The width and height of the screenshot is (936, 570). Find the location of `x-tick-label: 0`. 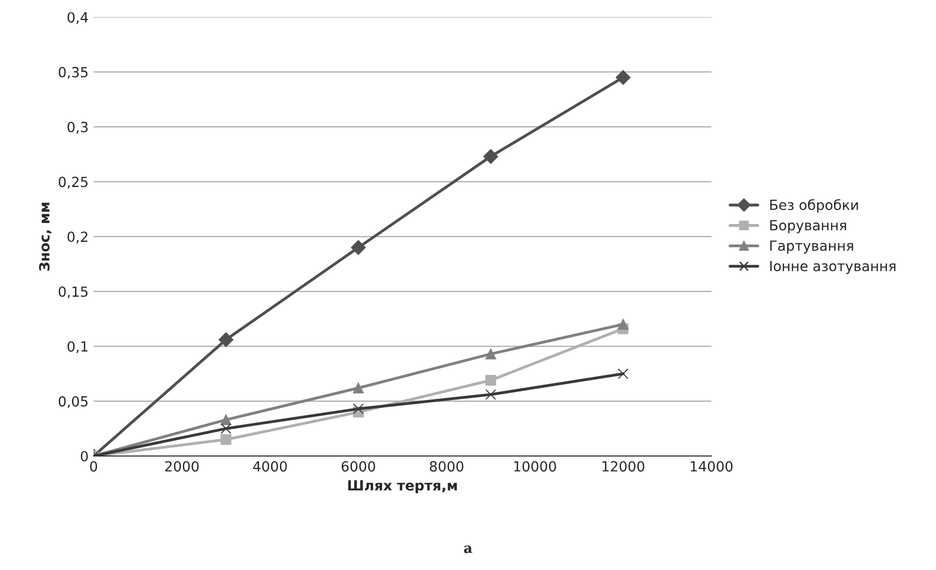

x-tick-label: 0 is located at coordinates (94, 466).